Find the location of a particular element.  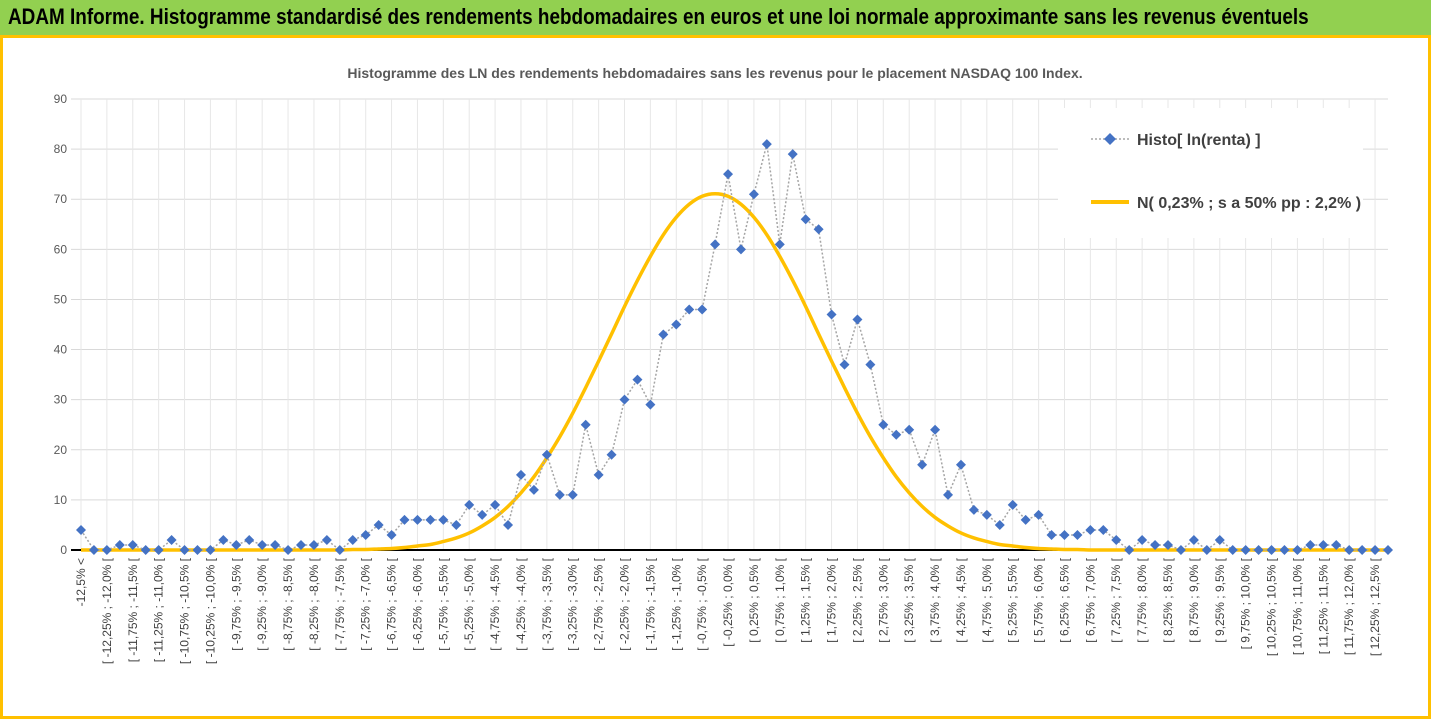

y-tick-label: 20 is located at coordinates (61, 450).